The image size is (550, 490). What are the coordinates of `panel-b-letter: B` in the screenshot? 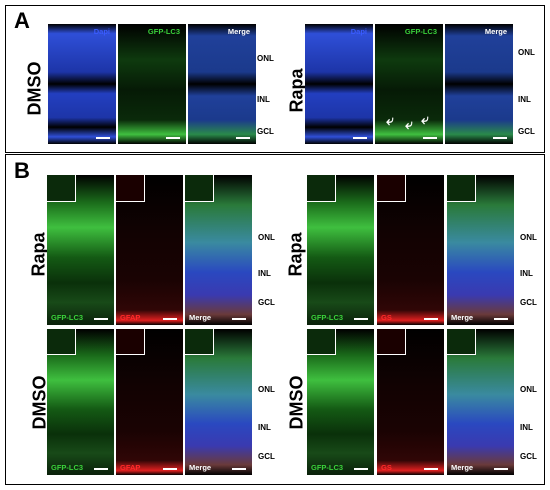 It's located at (22, 170).